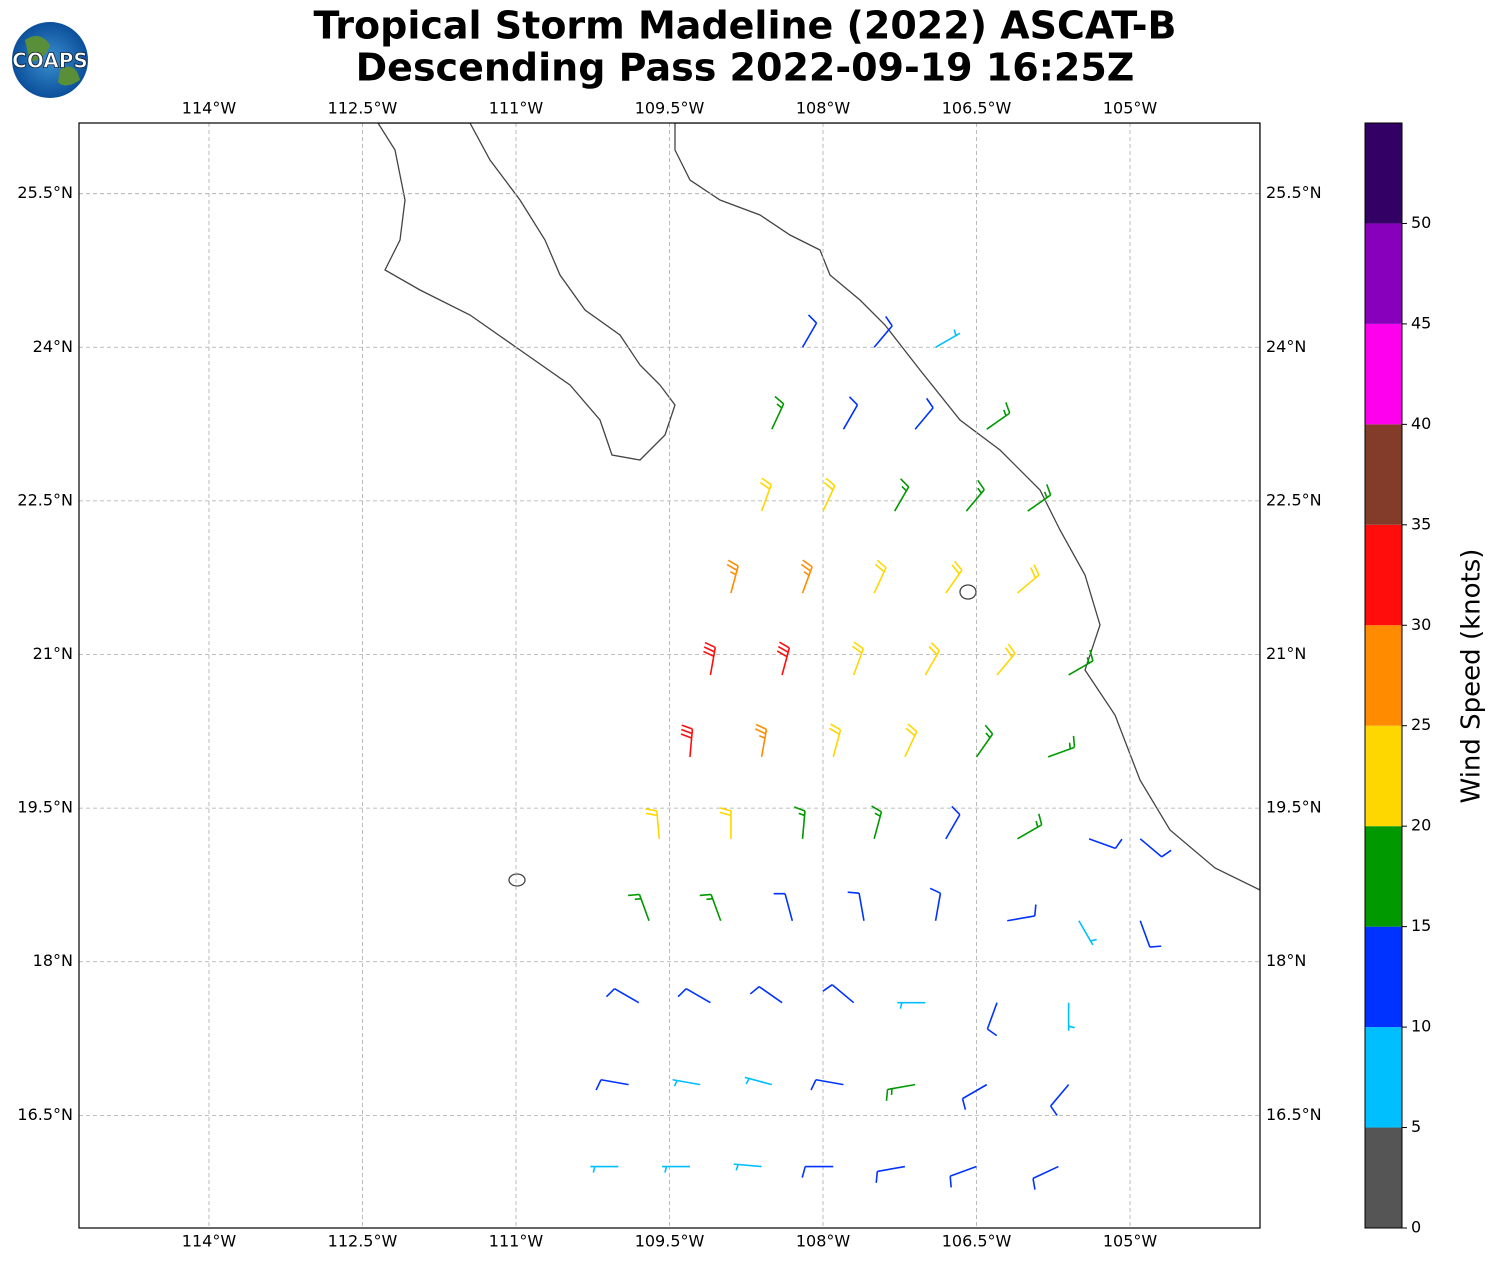 This screenshot has width=1501, height=1264. I want to click on colorbar-label: Wind Speed (knots), so click(1472, 676).